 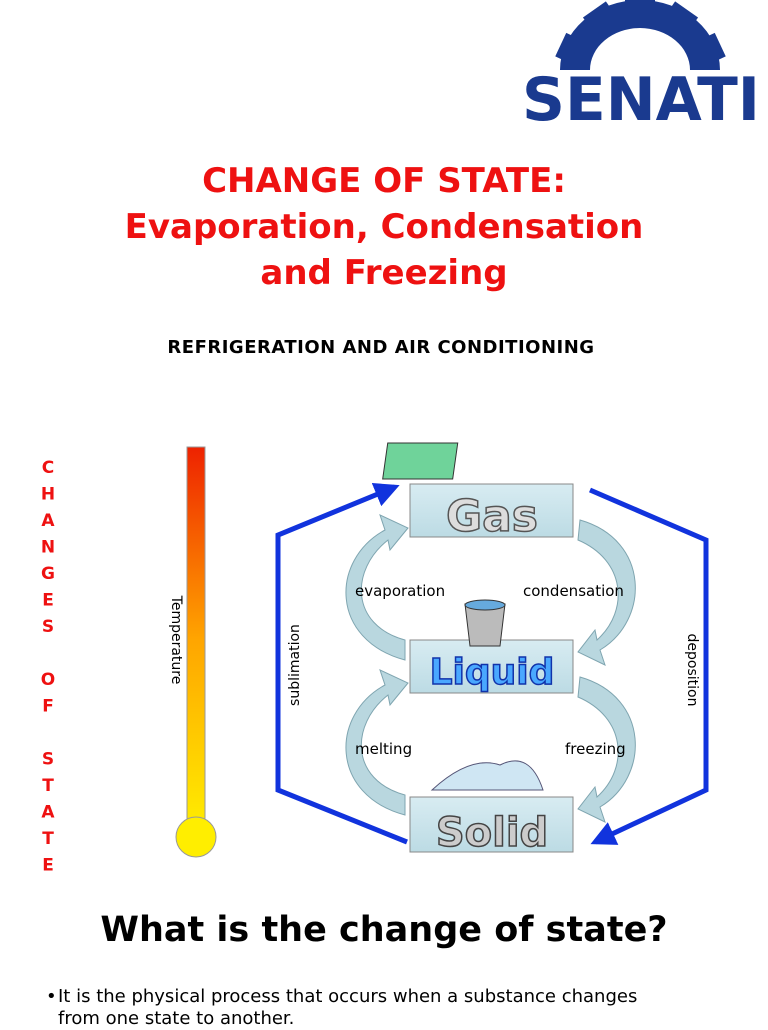 What do you see at coordinates (341, 664) in the screenshot?
I see `sublimation-arrow` at bounding box center [341, 664].